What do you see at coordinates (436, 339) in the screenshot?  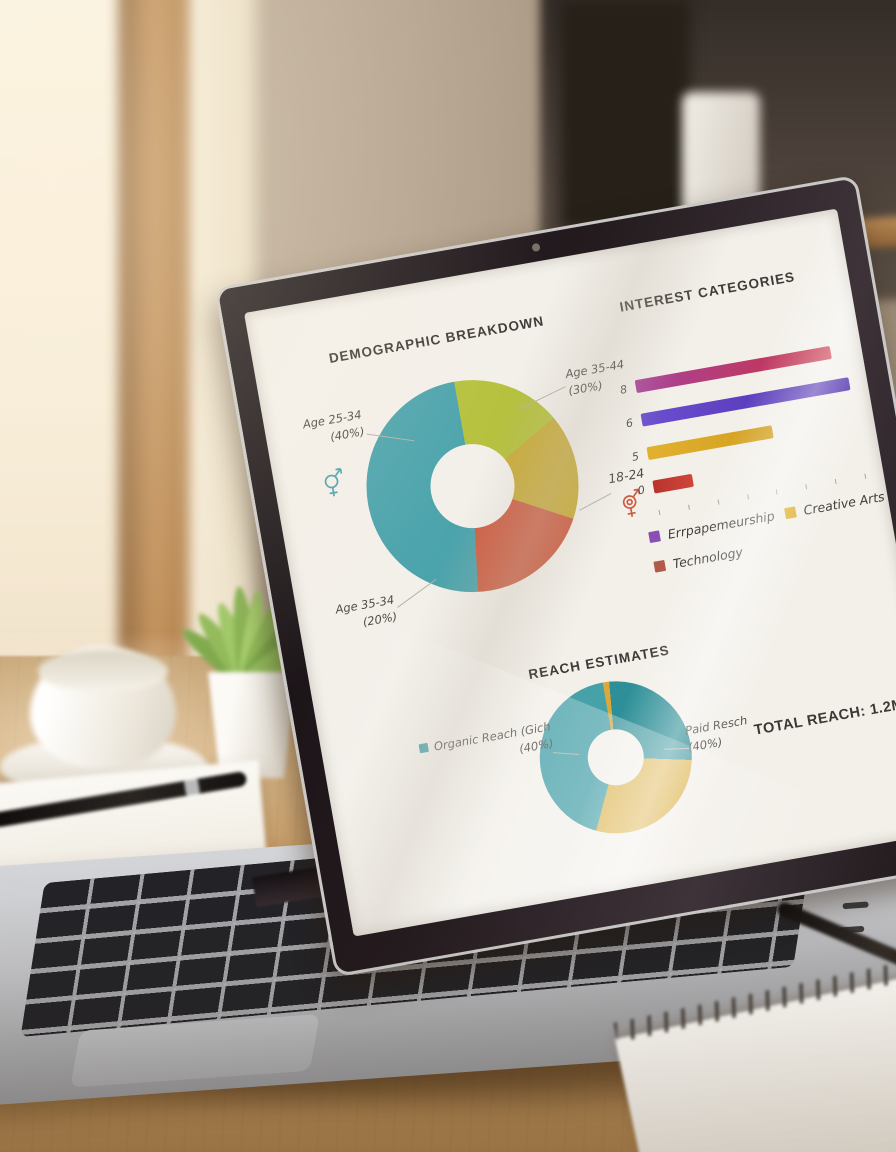 I see `demographic-title: DEMOGRAPHIC BREAKDOWN` at bounding box center [436, 339].